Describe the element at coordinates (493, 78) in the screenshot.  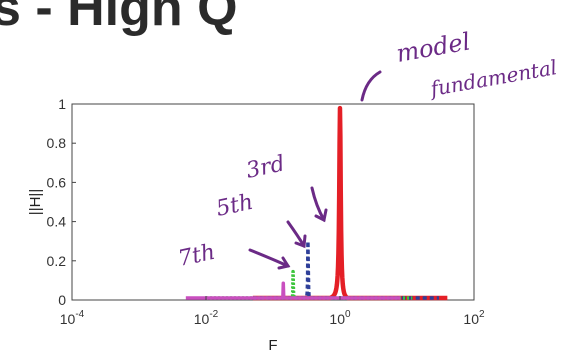
I see `annotation-fundamental: fundamental` at that location.